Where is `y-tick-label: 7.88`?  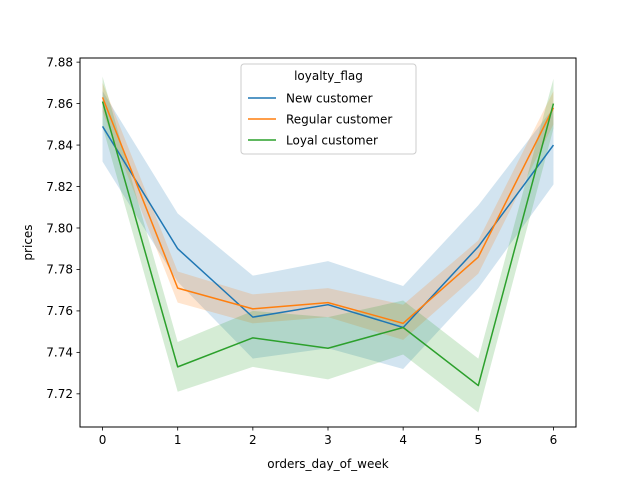
y-tick-label: 7.88 is located at coordinates (59, 62).